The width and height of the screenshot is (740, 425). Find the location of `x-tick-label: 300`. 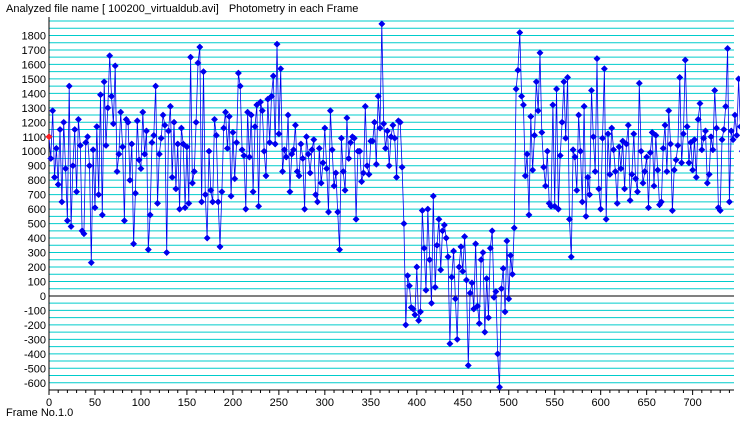

x-tick-label: 300 is located at coordinates (325, 403).